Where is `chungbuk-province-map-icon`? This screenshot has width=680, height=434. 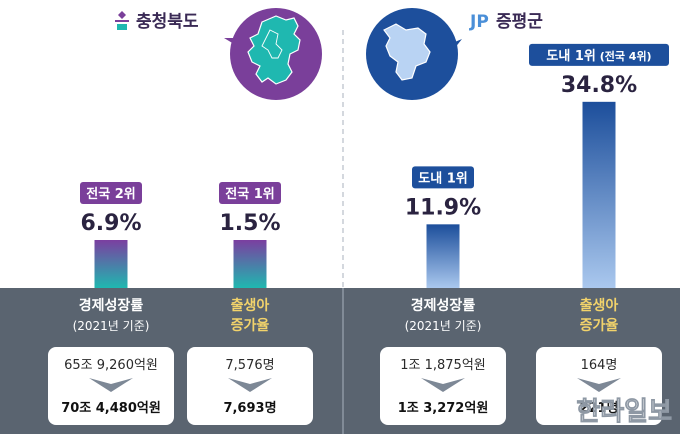 chungbuk-province-map-icon is located at coordinates (273, 54).